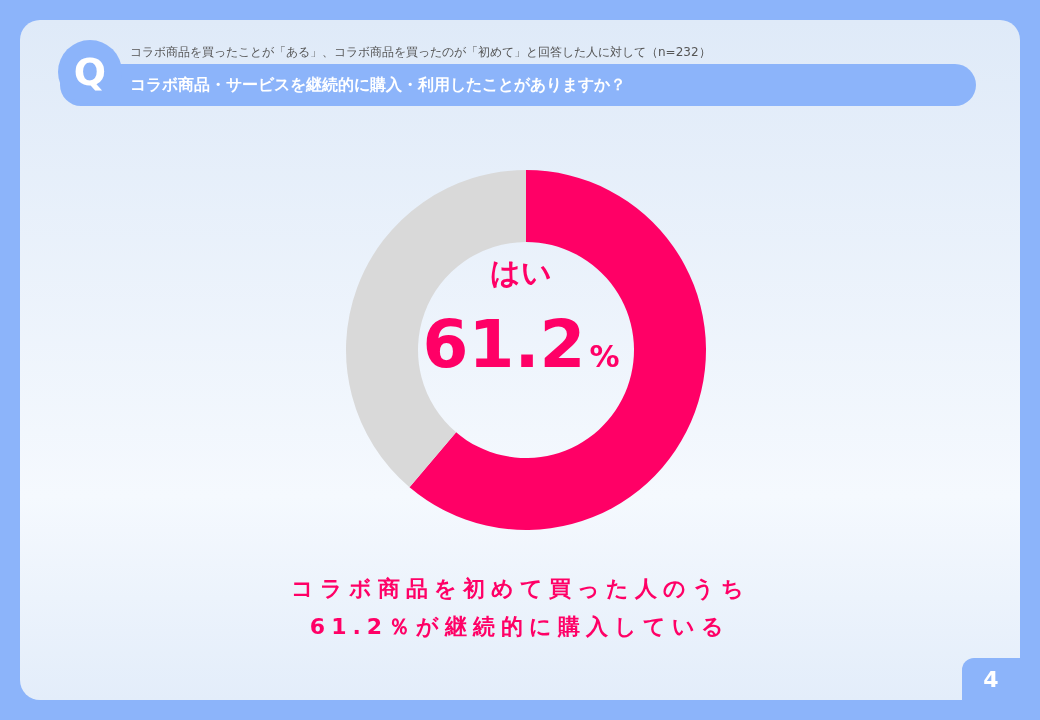  I want to click on text: Q, so click(90, 72).